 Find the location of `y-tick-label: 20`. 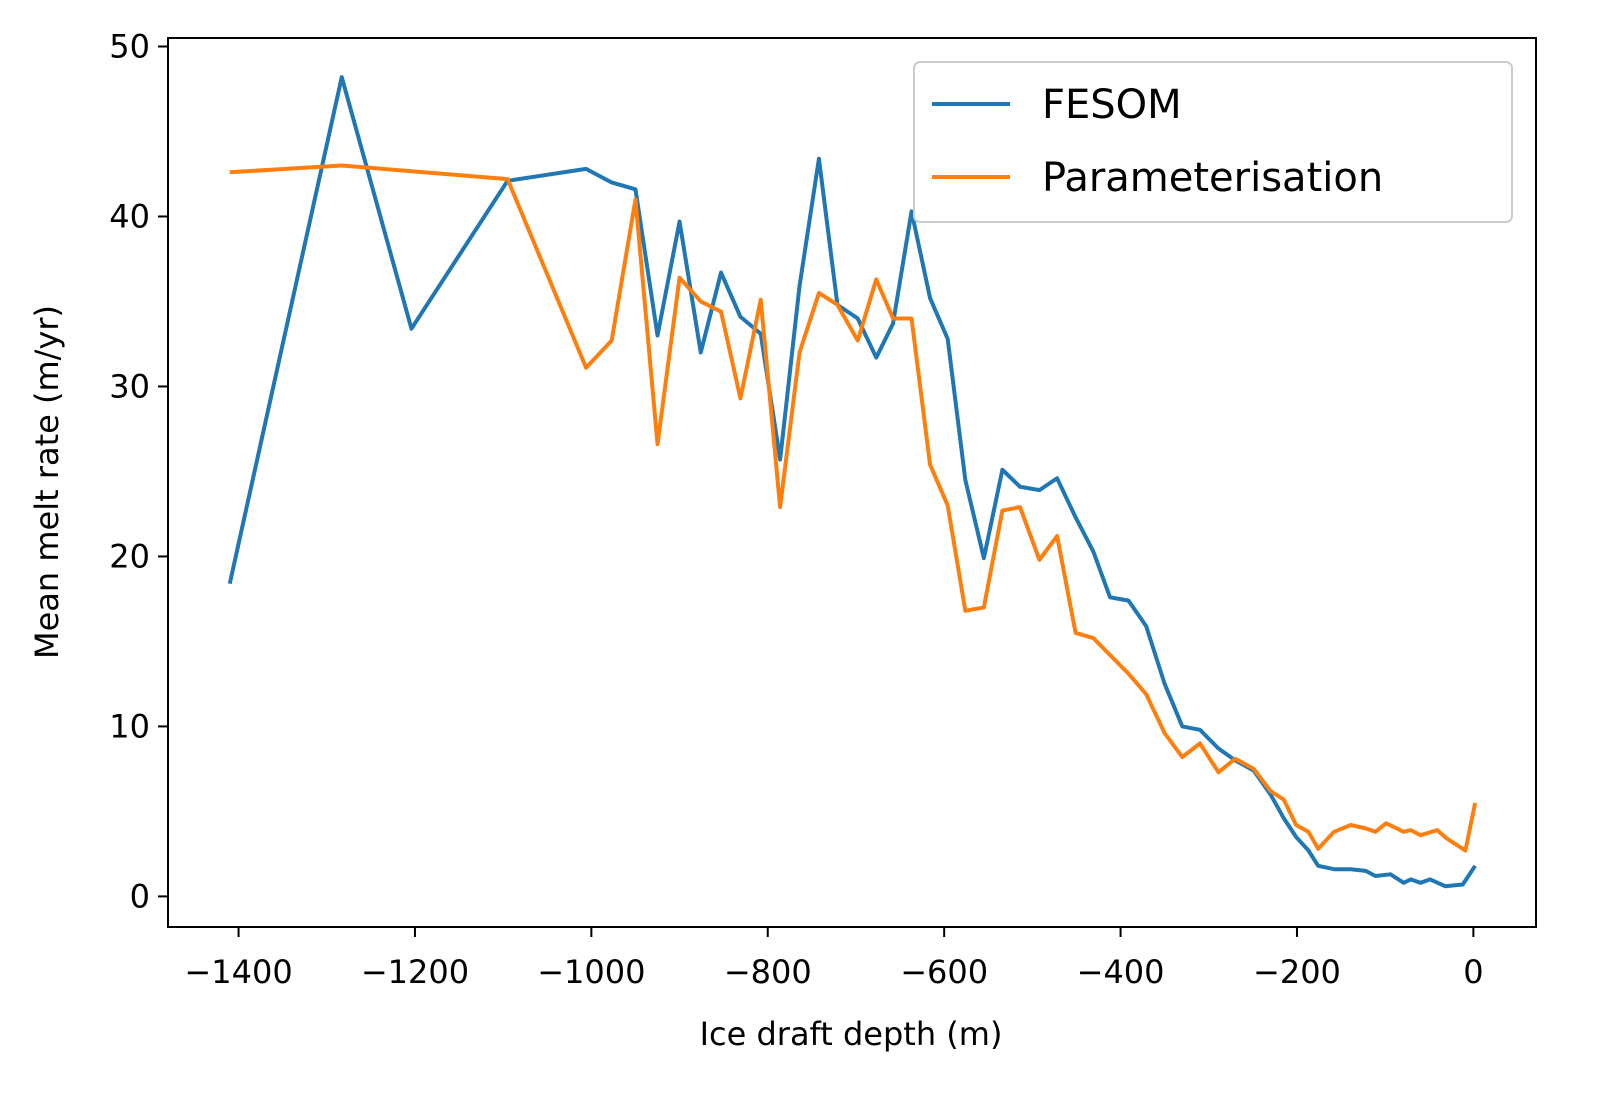

y-tick-label: 20 is located at coordinates (129, 556).